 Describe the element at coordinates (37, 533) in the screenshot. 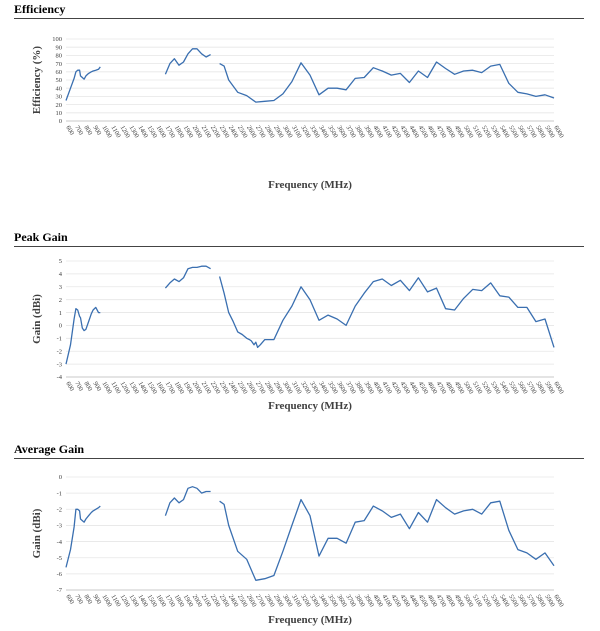

I see `average-gain-y-axis-label: Gain (dBi)` at that location.